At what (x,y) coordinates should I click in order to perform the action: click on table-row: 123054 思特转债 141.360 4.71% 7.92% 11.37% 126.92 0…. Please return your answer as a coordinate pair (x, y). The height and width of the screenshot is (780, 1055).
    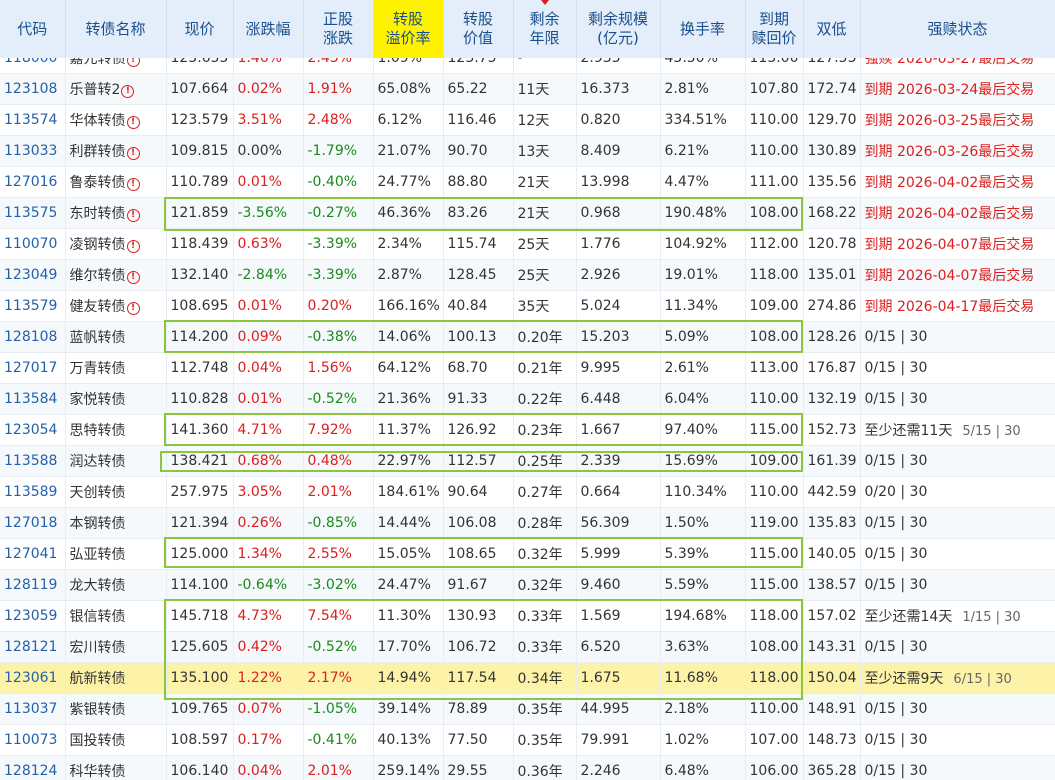
    Looking at the image, I should click on (527, 430).